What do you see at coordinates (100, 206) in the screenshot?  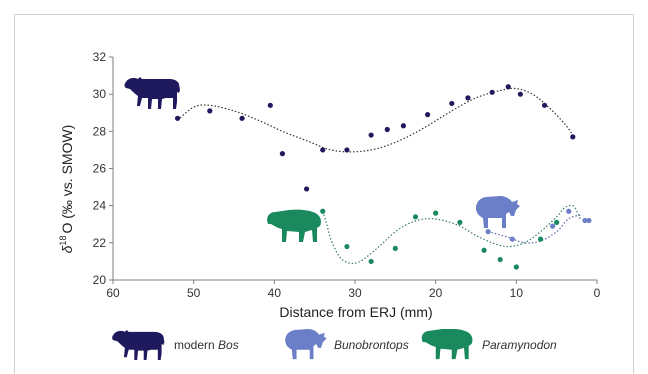 I see `y-tick-label: 24` at bounding box center [100, 206].